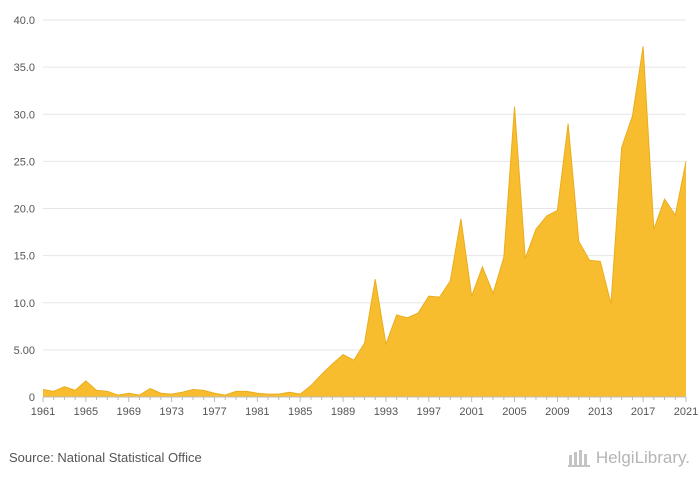  Describe the element at coordinates (557, 412) in the screenshot. I see `x-tick-label: 2009` at that location.